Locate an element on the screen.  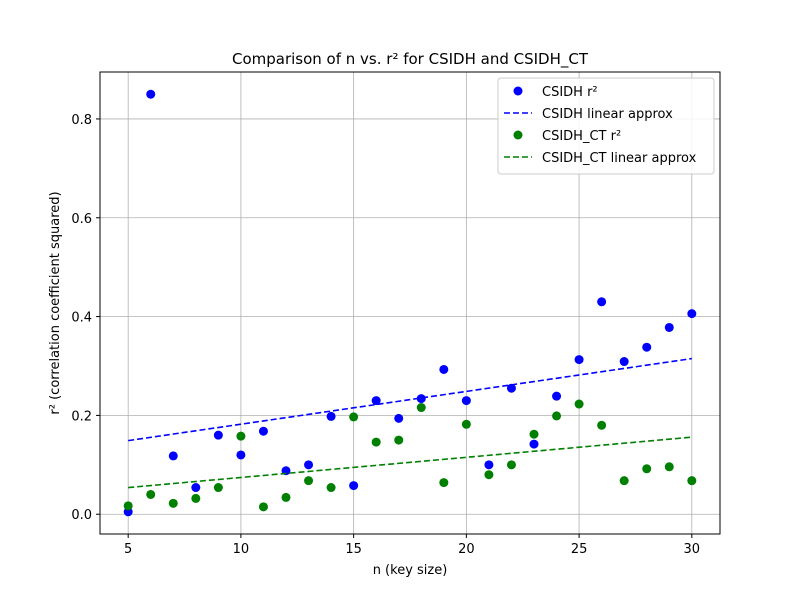
y-tick-label: 0.8 is located at coordinates (81, 120).